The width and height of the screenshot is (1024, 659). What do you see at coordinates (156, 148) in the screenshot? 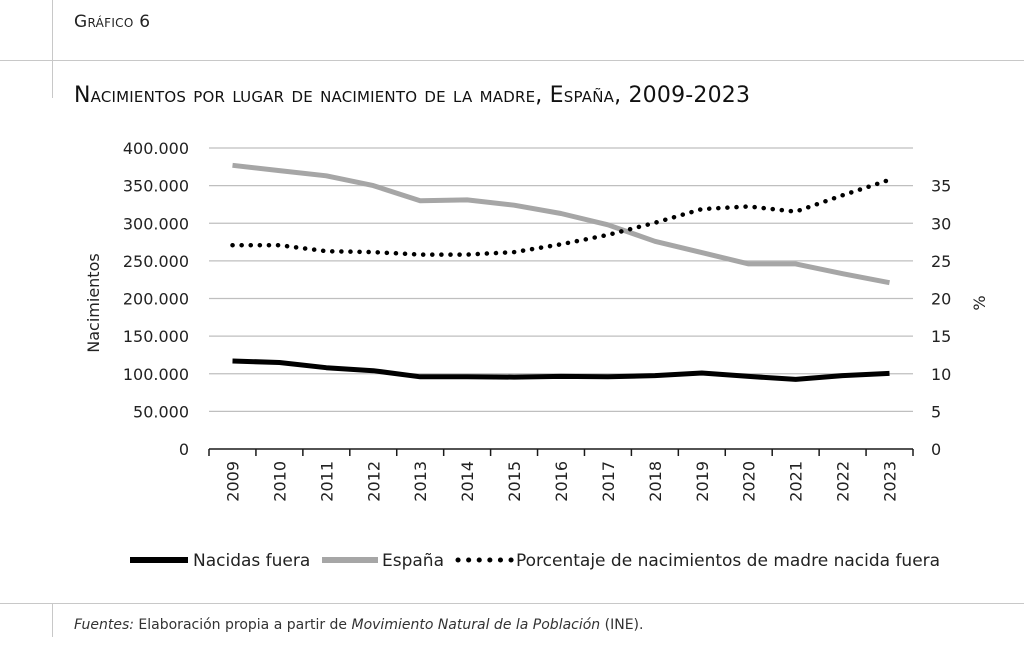
I see `y-tick-label: 400.000` at bounding box center [156, 148].